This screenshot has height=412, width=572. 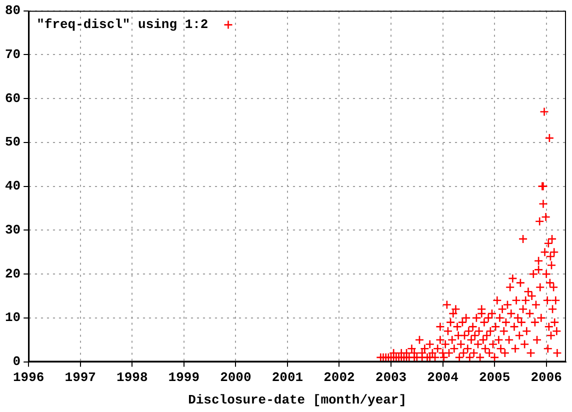 I want to click on y-tick-label: 0, so click(x=16, y=362).